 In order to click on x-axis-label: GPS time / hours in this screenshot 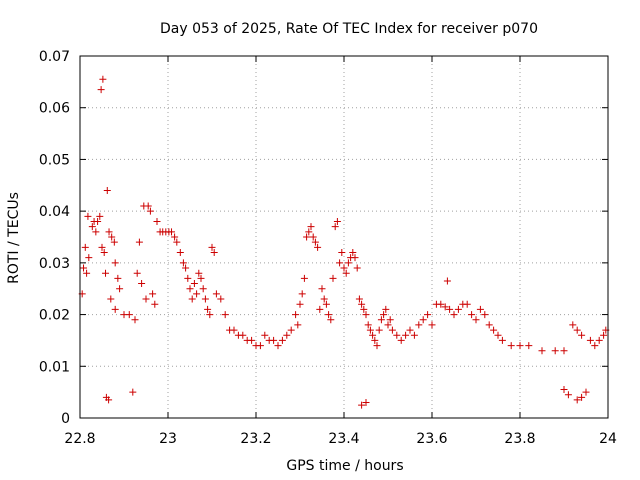, I will do `click(344, 466)`.